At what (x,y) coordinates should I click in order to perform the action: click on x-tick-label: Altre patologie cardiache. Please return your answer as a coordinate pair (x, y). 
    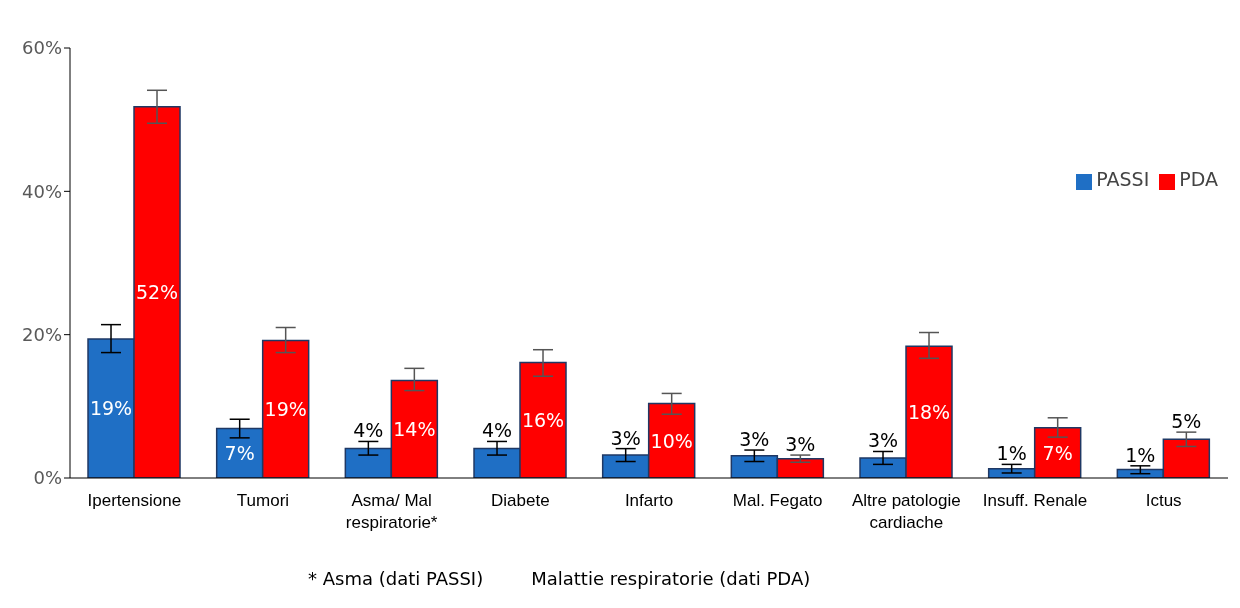
    Looking at the image, I should click on (906, 511).